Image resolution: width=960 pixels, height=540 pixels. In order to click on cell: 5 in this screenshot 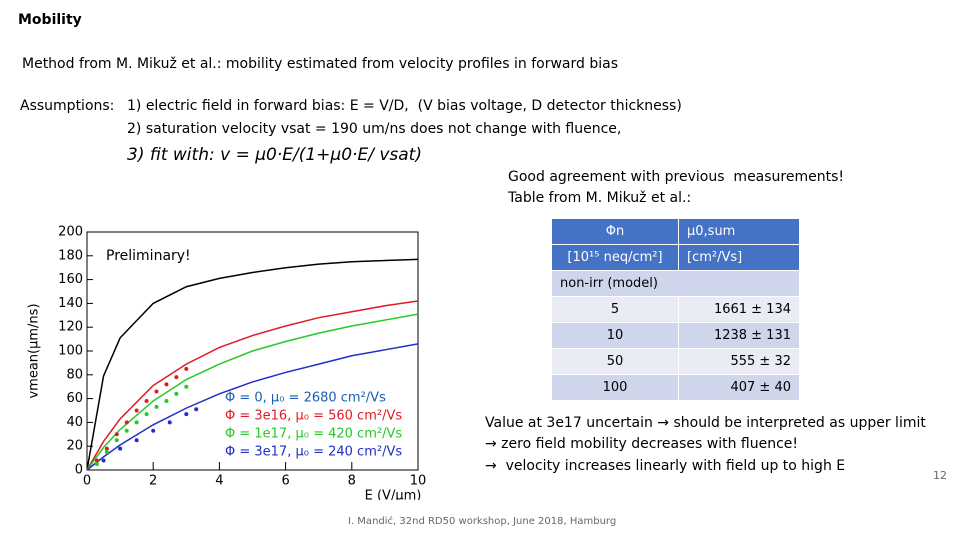, I will do `click(615, 309)`.